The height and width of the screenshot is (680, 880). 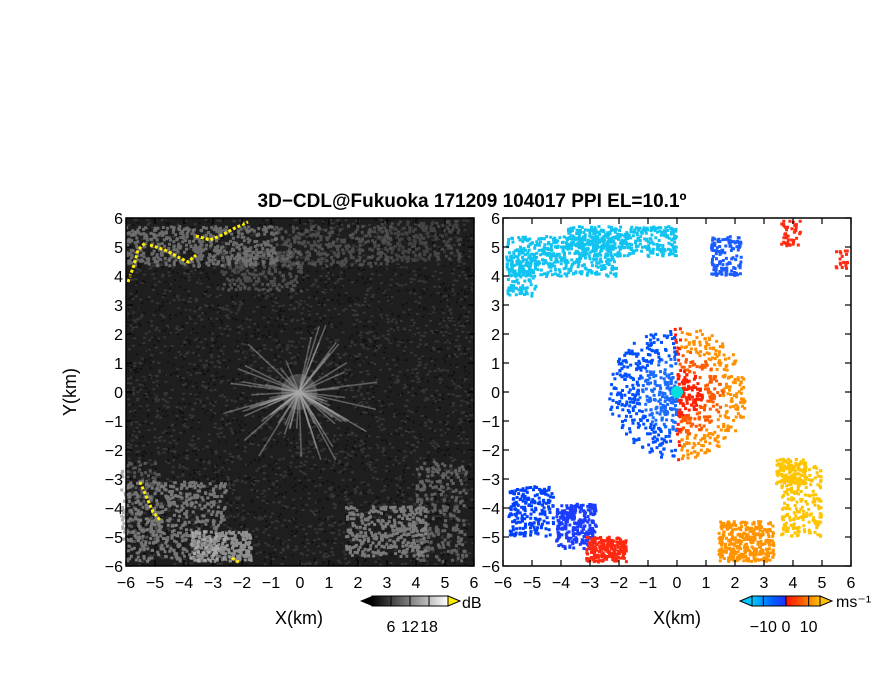 What do you see at coordinates (491, 567) in the screenshot?
I see `velocity-y-tick-label: −6` at bounding box center [491, 567].